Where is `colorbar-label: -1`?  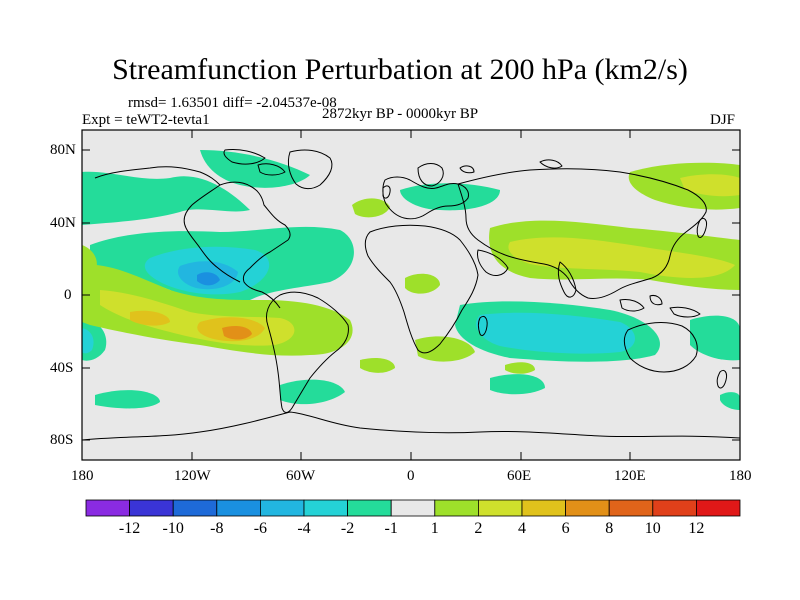 colorbar-label: -1 is located at coordinates (391, 528).